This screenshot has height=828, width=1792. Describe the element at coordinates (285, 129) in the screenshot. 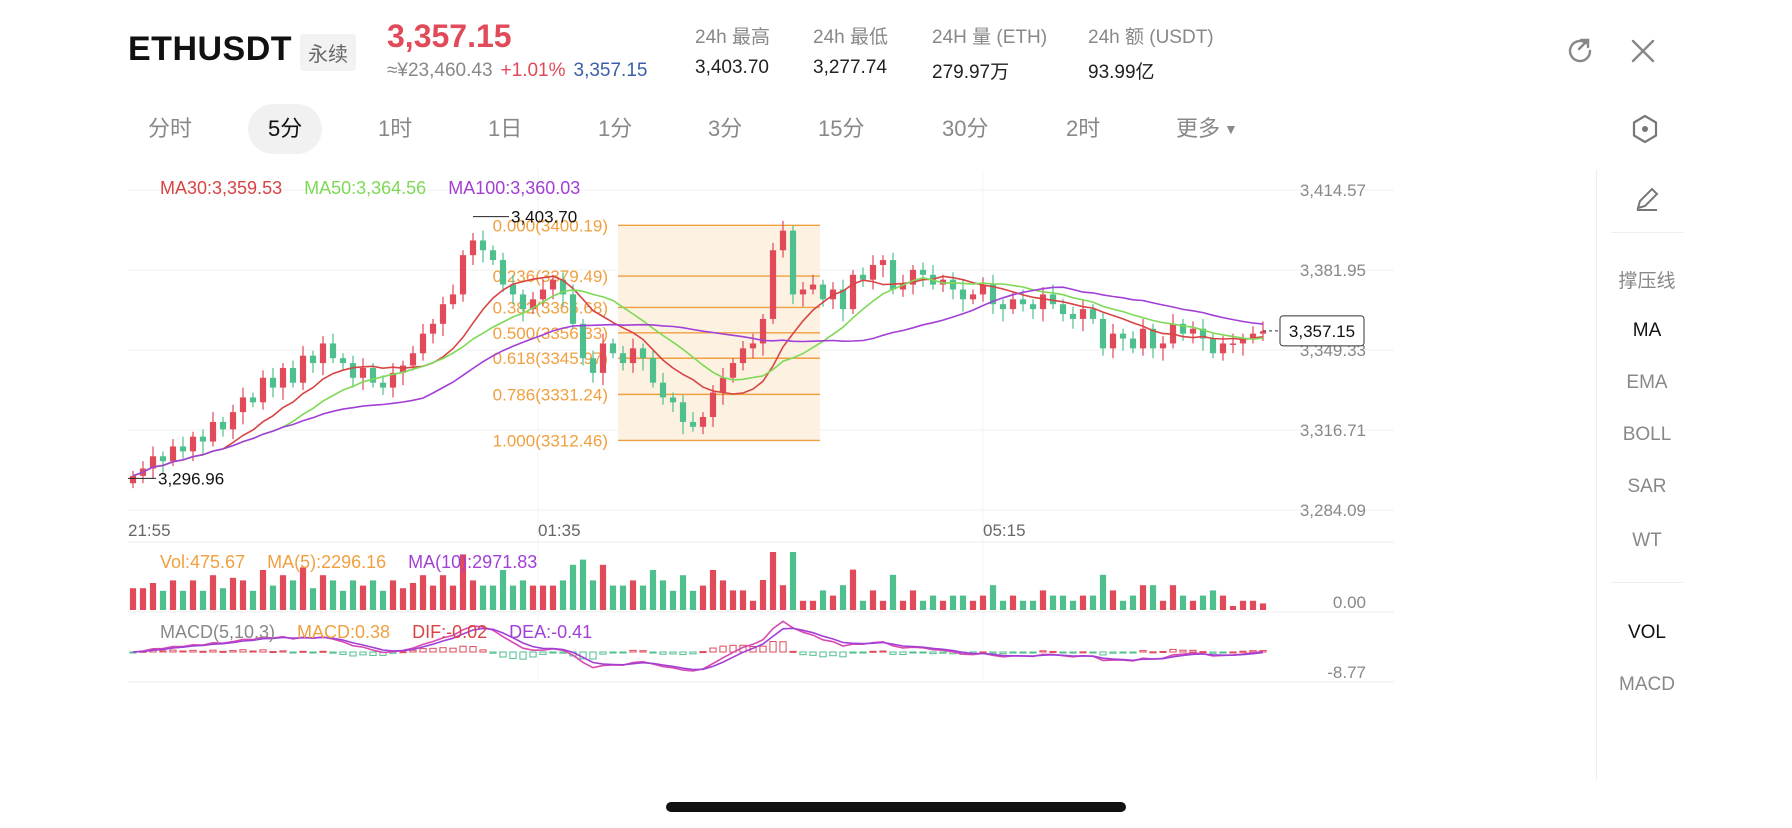

I see `tab-5m: 5分` at that location.